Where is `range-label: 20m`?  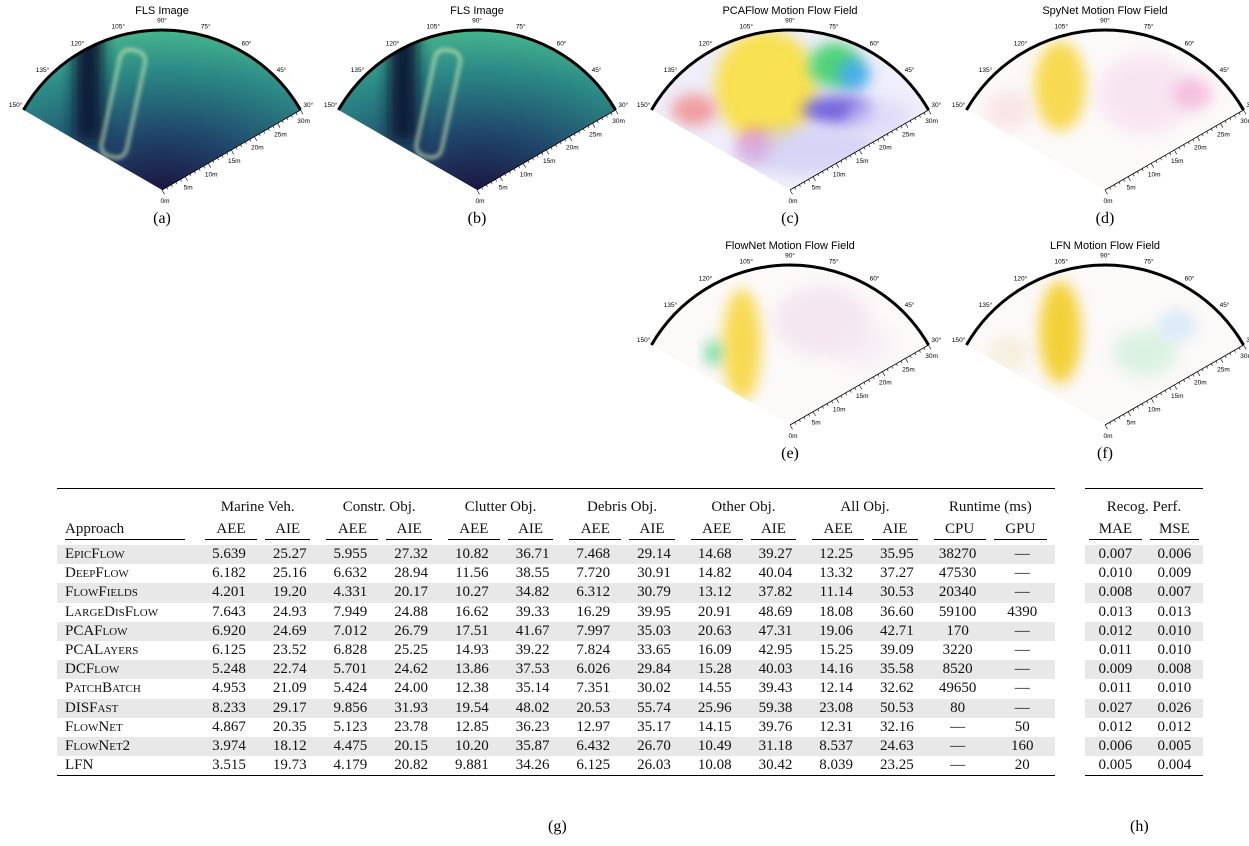
range-label: 20m is located at coordinates (1200, 383).